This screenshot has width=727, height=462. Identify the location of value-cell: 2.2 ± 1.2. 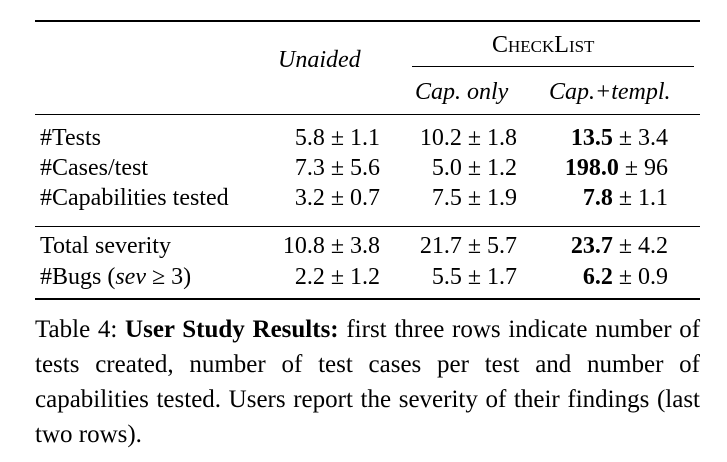
(337, 277).